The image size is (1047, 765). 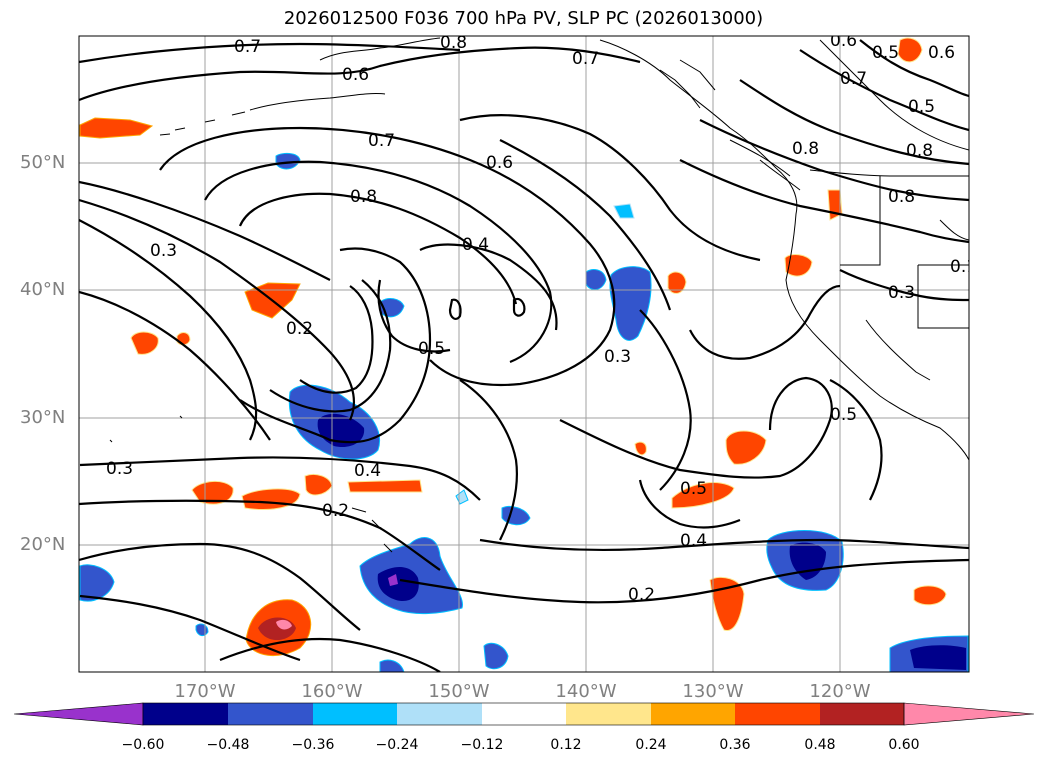 What do you see at coordinates (482, 745) in the screenshot?
I see `colorbar-tick-label: −0.12` at bounding box center [482, 745].